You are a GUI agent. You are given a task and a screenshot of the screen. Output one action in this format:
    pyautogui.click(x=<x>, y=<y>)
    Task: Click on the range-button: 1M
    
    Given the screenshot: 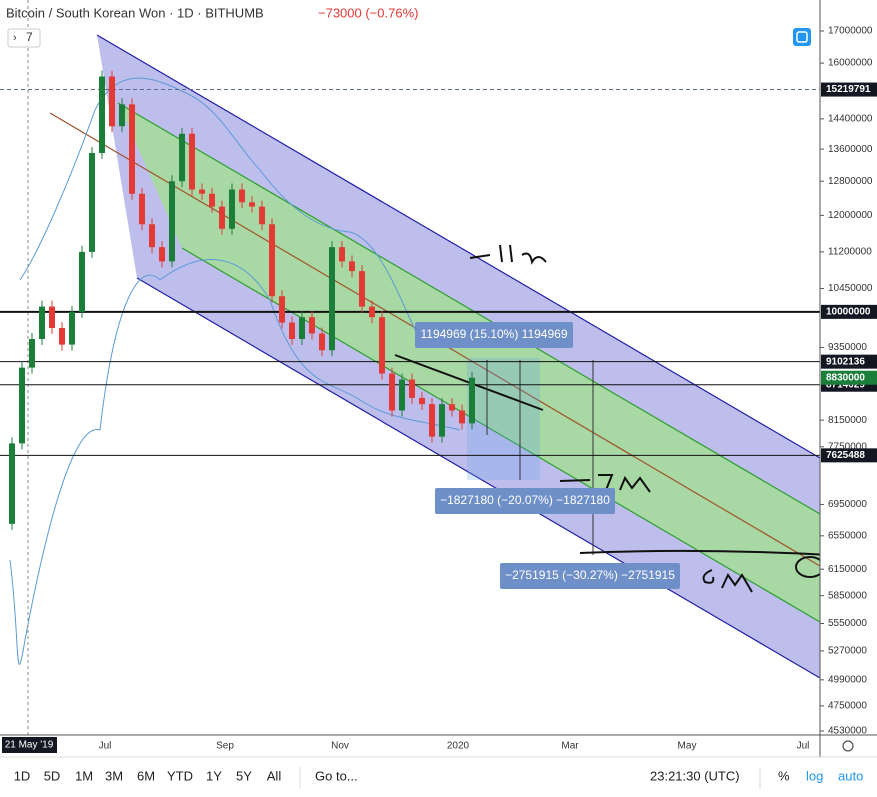 What is the action you would take?
    pyautogui.click(x=84, y=775)
    